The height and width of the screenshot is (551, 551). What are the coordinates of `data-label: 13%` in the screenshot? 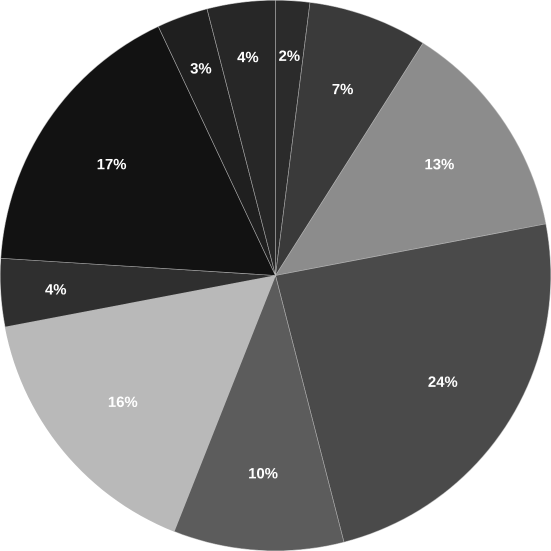 It's located at (439, 164).